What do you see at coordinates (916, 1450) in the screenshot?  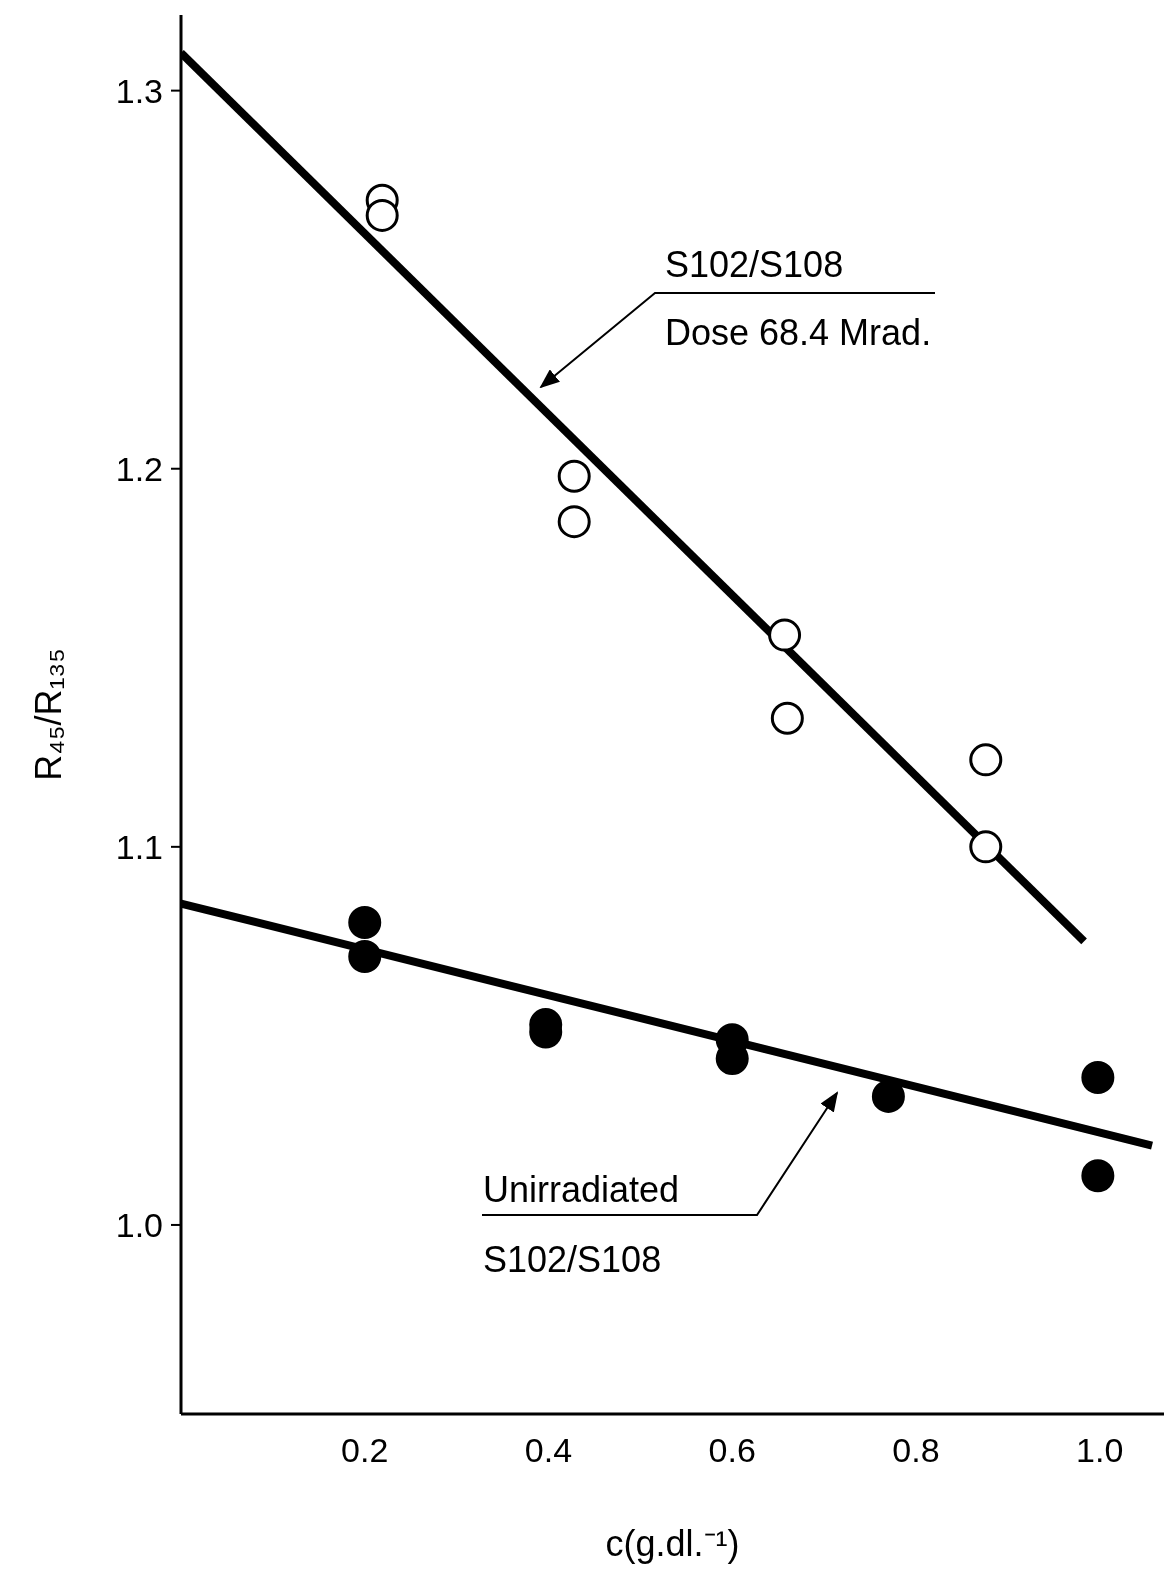 I see `x-tick-label: 0.8` at bounding box center [916, 1450].